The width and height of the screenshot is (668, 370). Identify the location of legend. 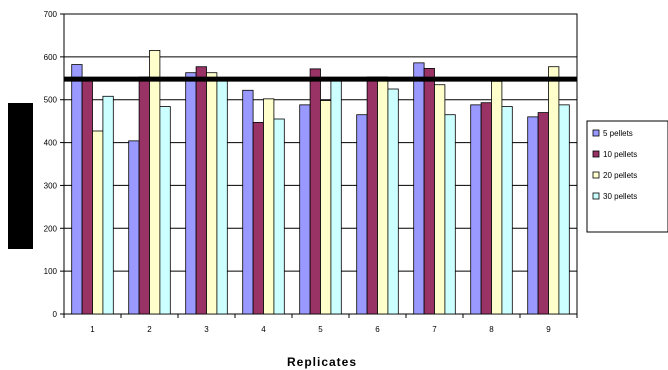
(627, 176).